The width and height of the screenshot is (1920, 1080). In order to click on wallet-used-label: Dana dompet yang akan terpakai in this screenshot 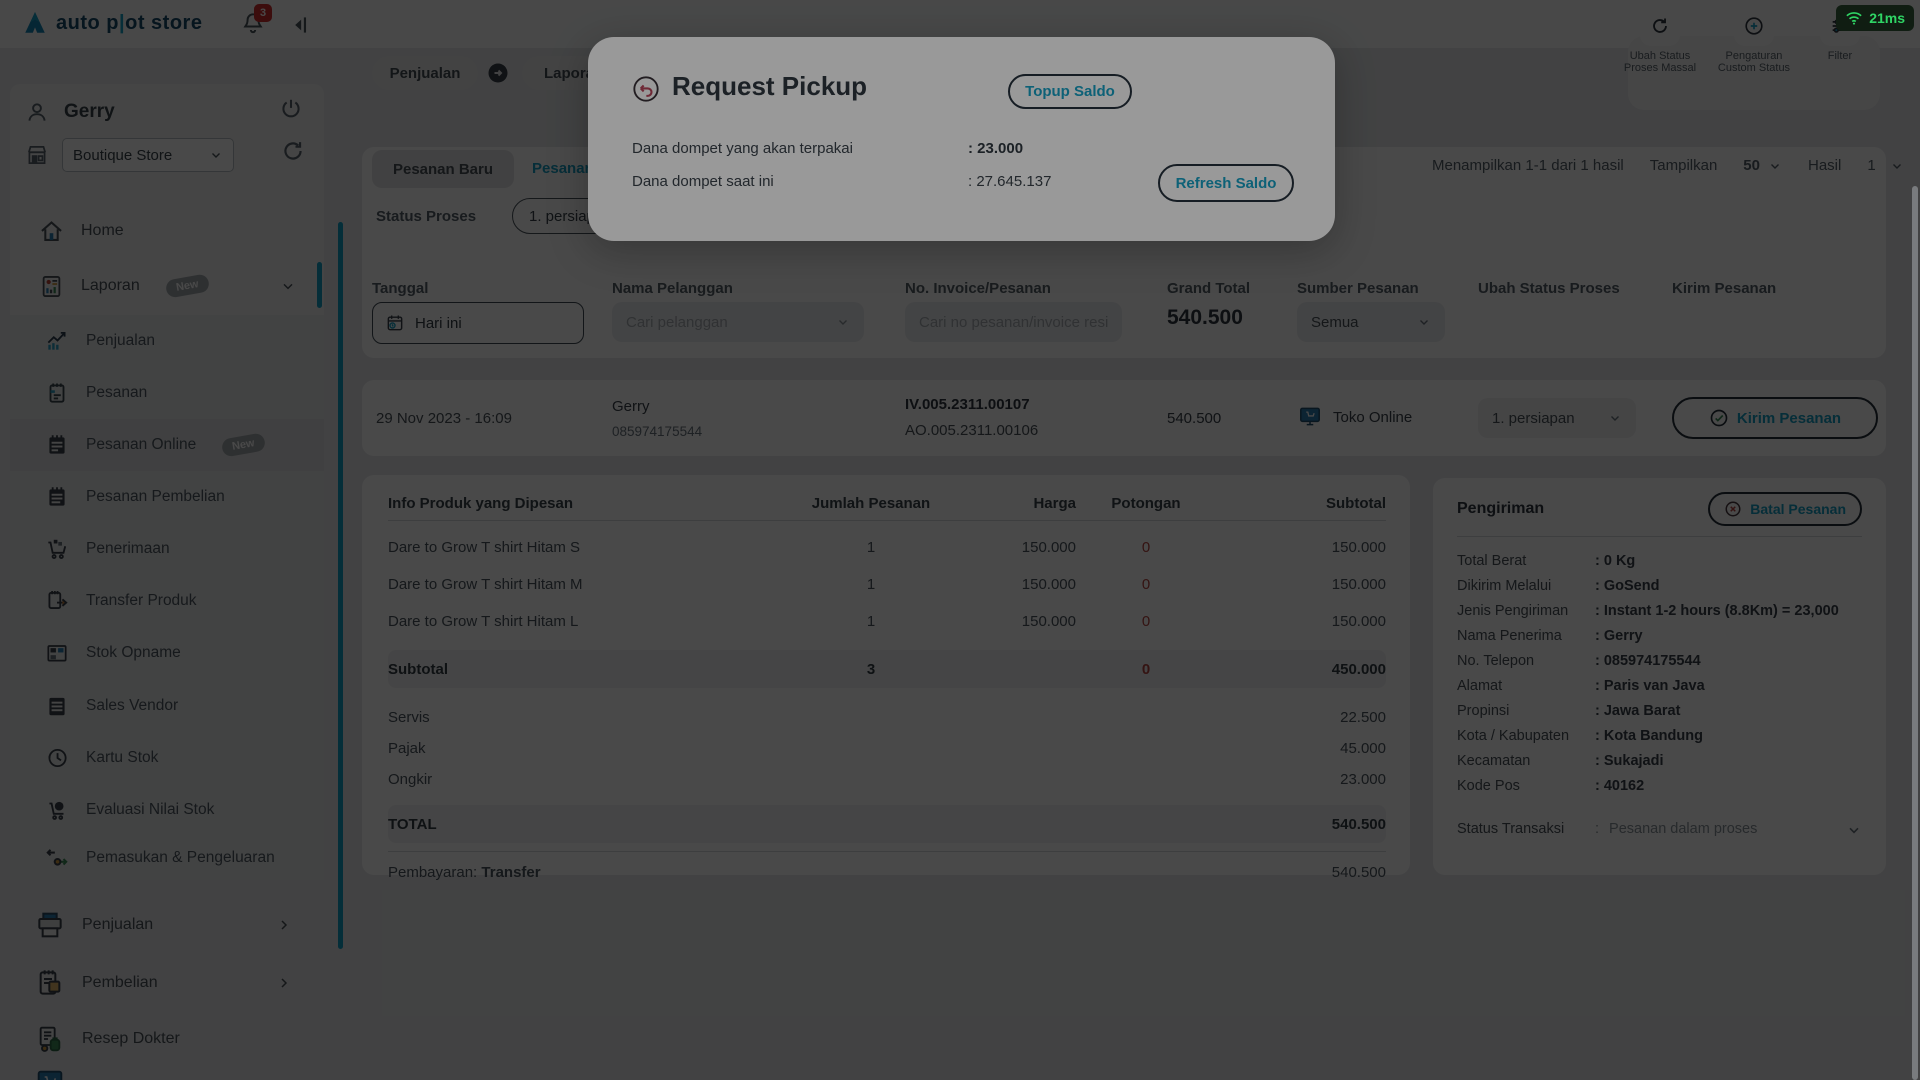, I will do `click(742, 148)`.